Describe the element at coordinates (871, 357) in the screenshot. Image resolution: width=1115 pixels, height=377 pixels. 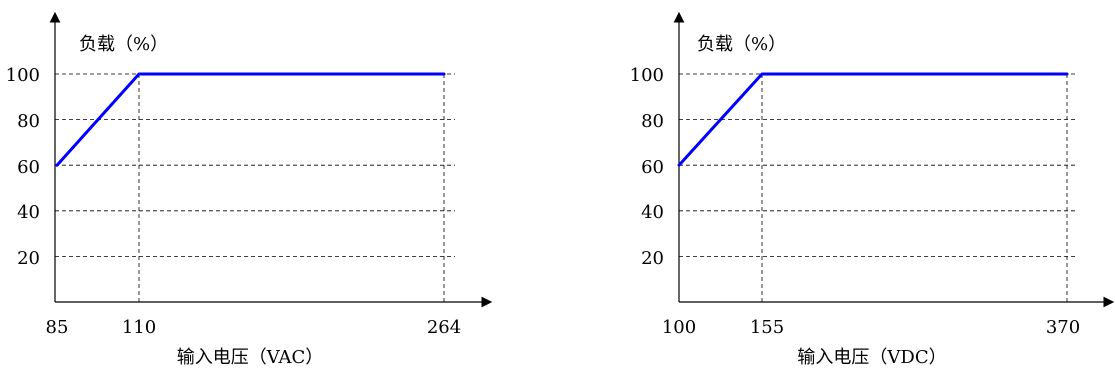
I see `x-axis-label: 输入电压（VDC）` at that location.